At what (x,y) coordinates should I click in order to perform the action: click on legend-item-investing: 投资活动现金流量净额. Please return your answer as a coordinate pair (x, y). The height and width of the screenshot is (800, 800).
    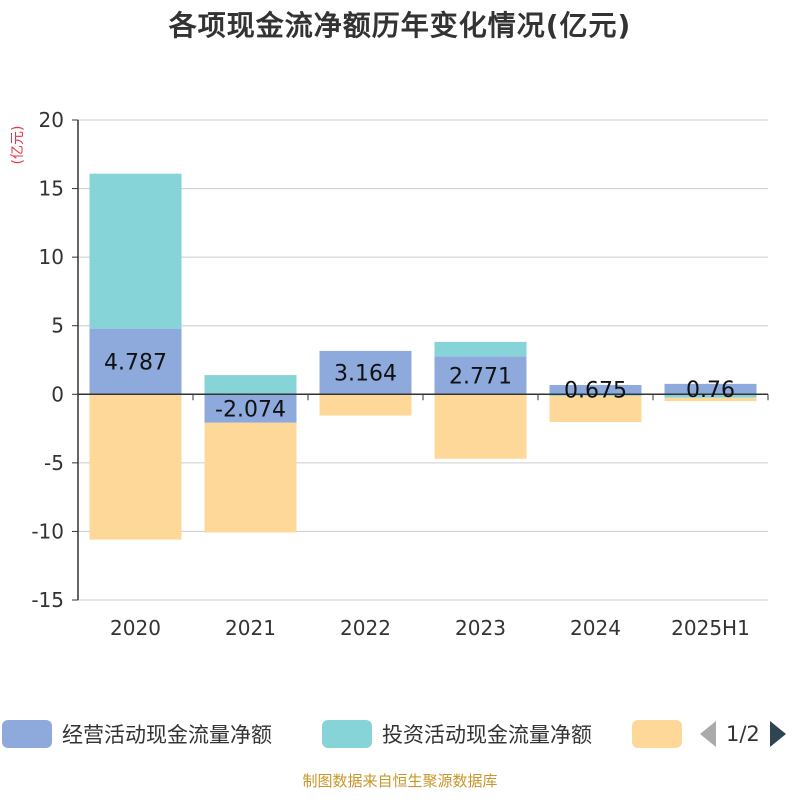
    Looking at the image, I should click on (457, 734).